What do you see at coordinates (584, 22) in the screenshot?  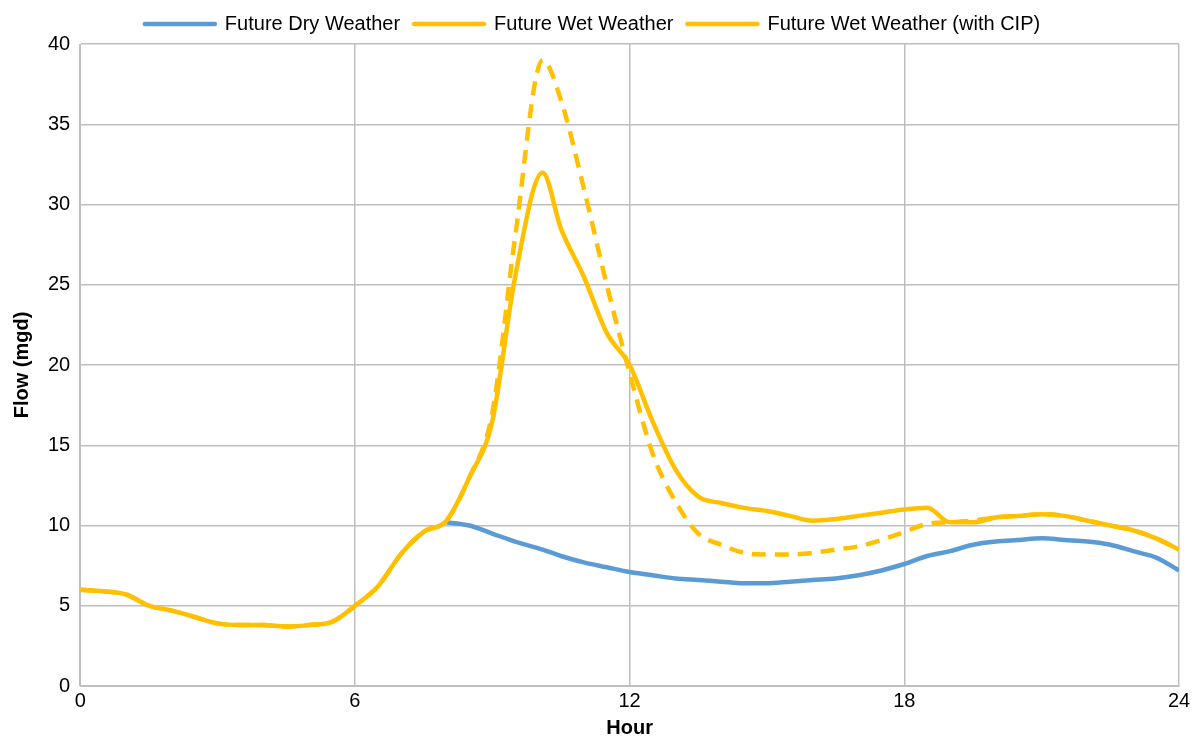 I see `legend-label: Future Wet Weather` at bounding box center [584, 22].